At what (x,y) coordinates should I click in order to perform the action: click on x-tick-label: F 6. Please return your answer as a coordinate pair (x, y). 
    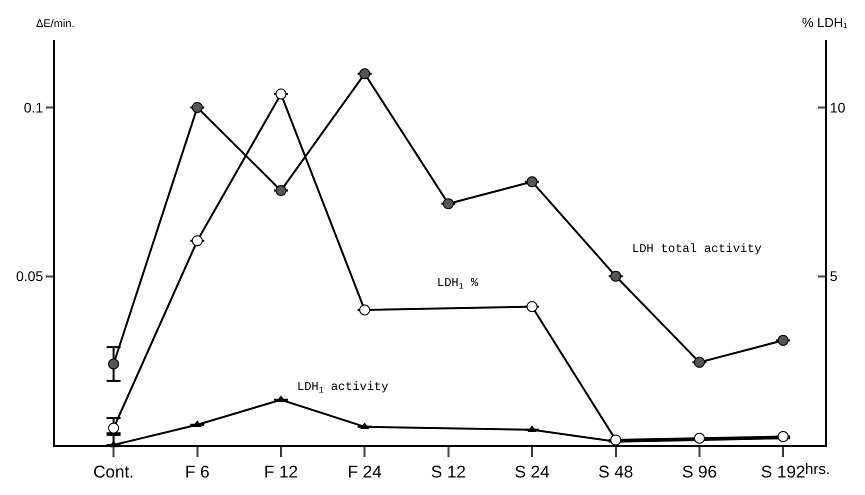
    Looking at the image, I should click on (197, 472).